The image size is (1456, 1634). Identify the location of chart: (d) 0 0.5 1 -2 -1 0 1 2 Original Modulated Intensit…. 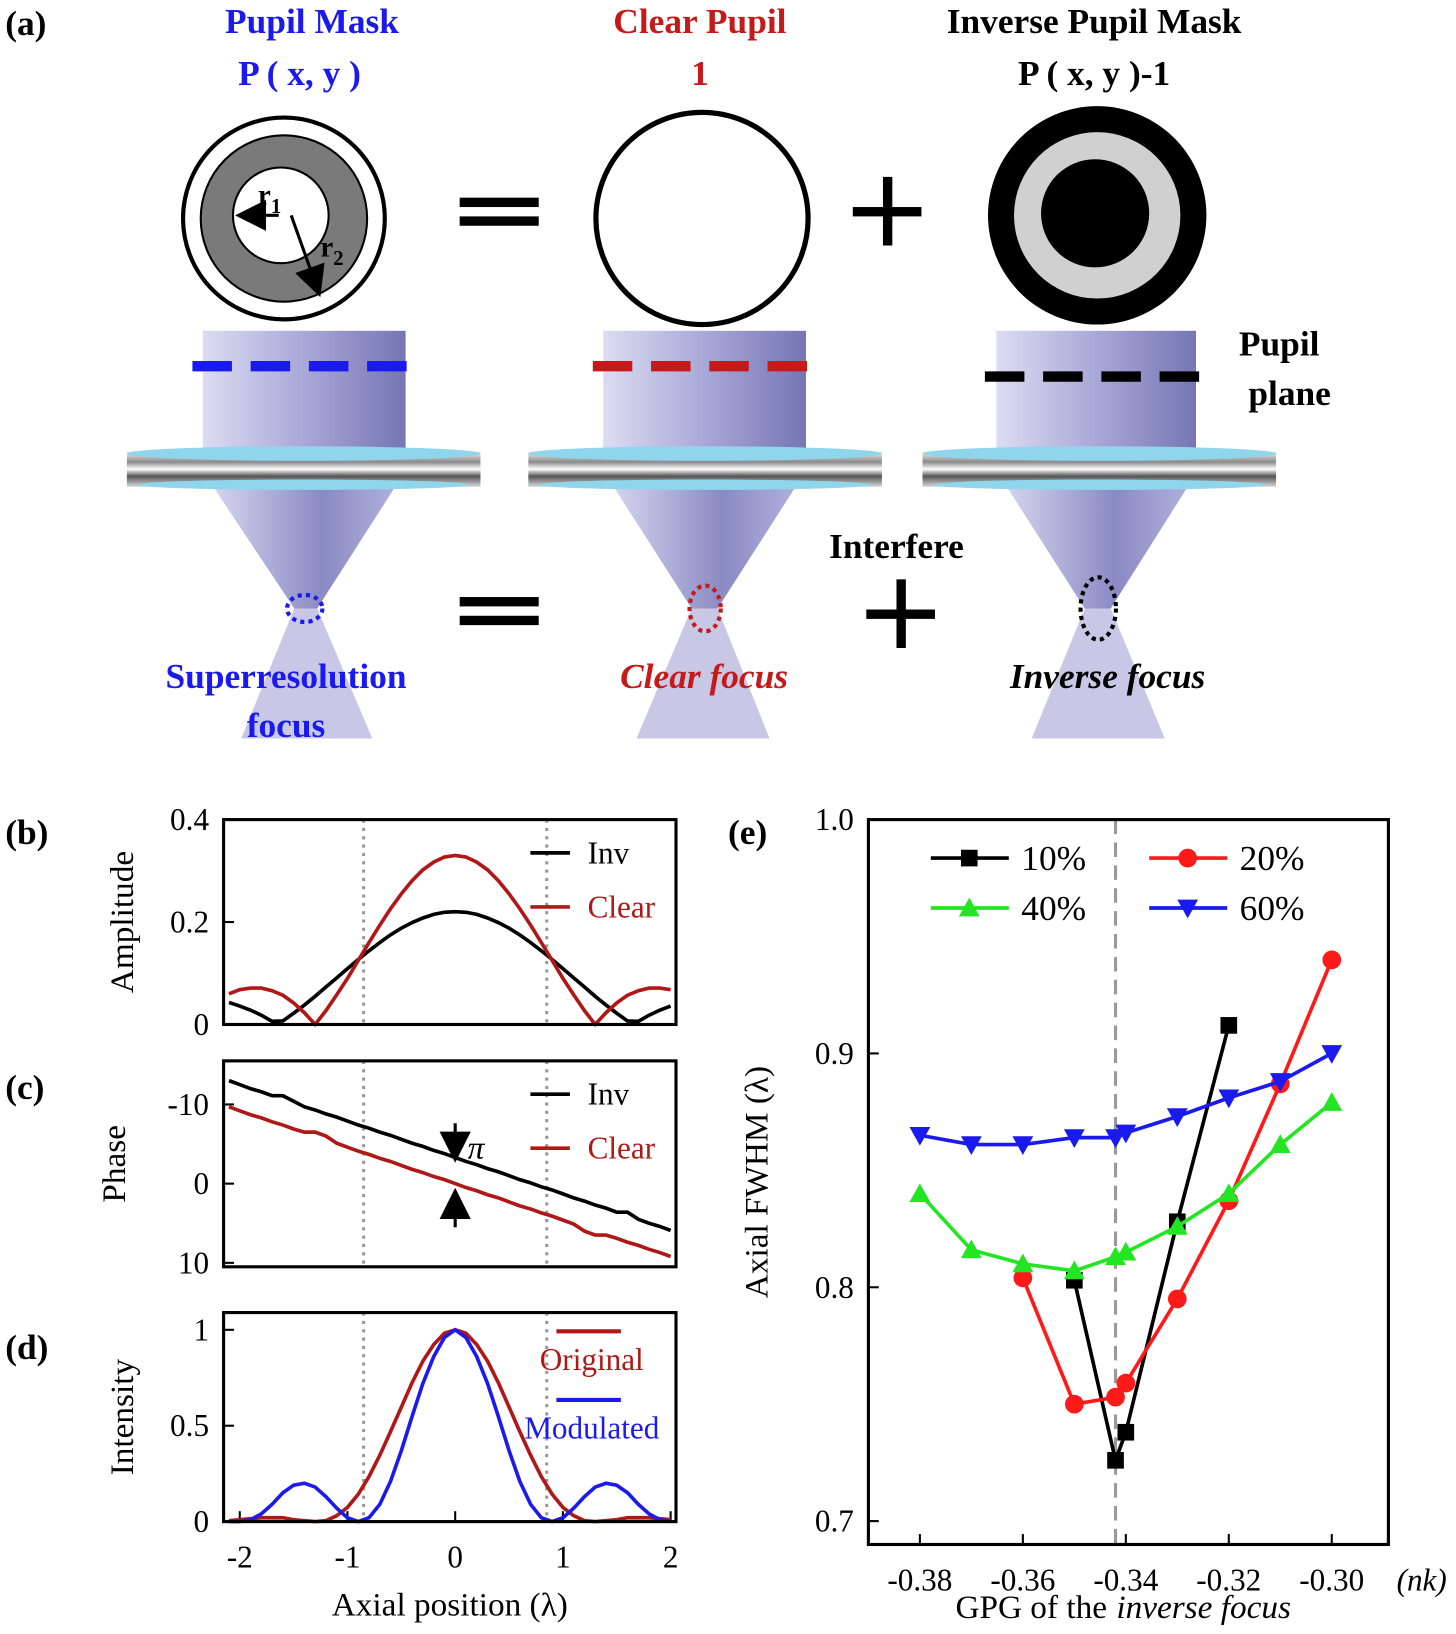
(342, 1467).